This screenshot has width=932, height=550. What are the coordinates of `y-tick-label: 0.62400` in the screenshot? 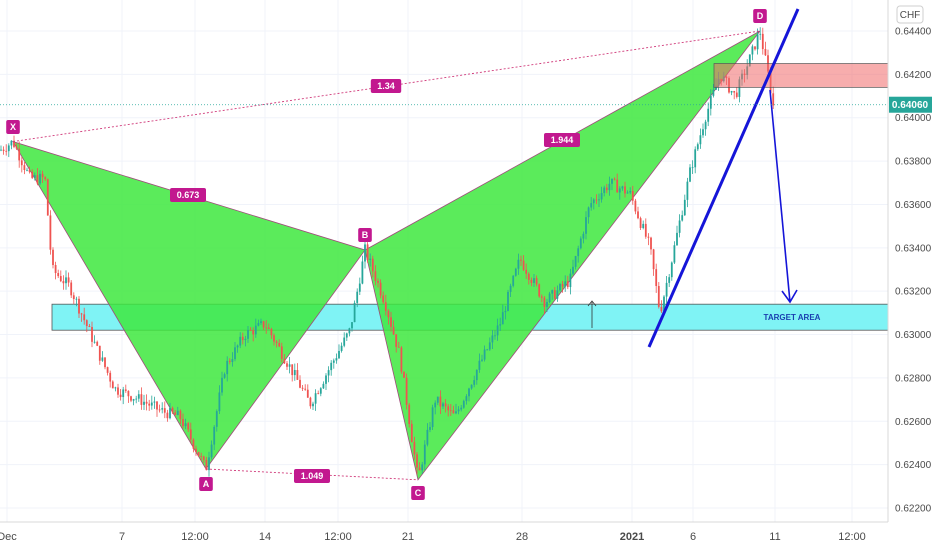 It's located at (913, 465).